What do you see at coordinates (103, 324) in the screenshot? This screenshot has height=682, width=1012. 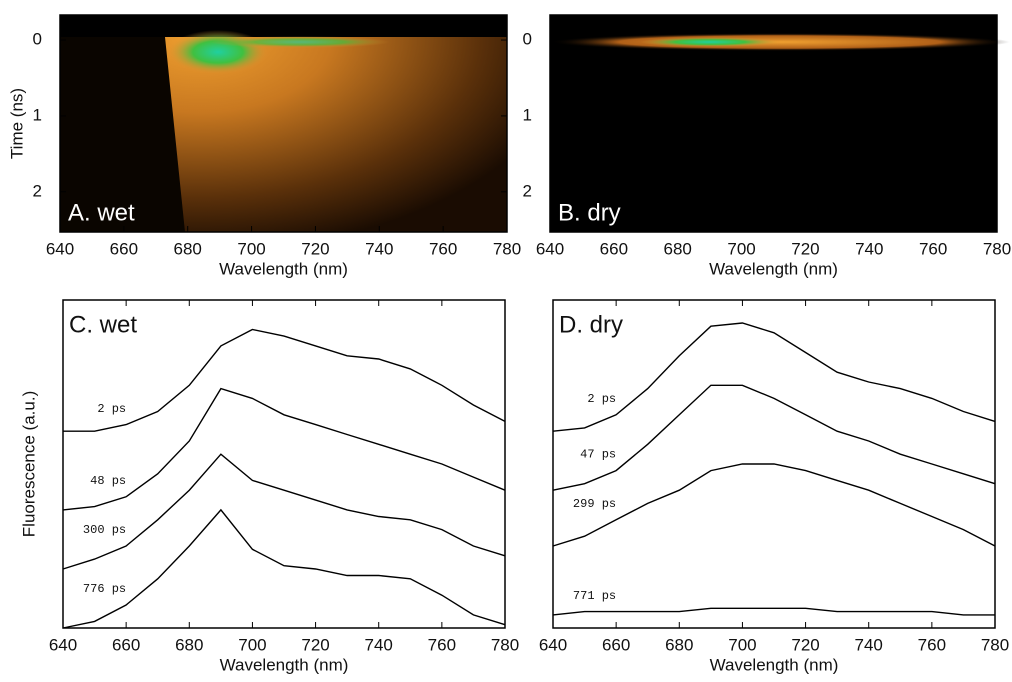 I see `panel-label: C. wet` at bounding box center [103, 324].